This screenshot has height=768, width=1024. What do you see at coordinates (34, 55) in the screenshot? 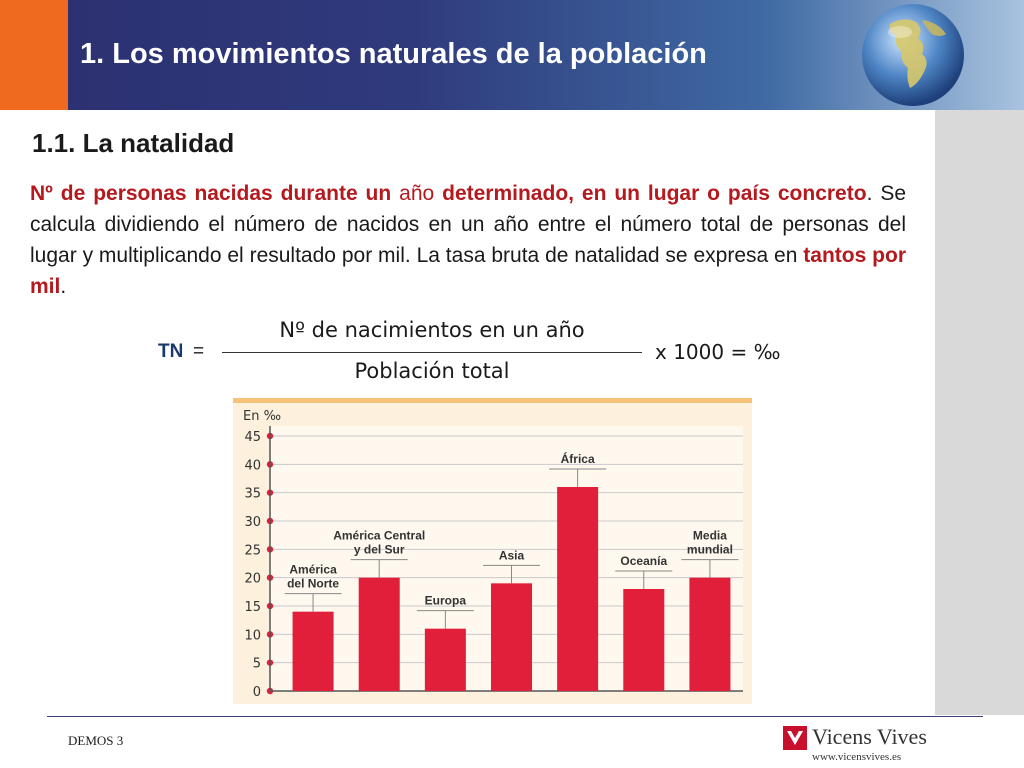
I see `header-accent-bar` at bounding box center [34, 55].